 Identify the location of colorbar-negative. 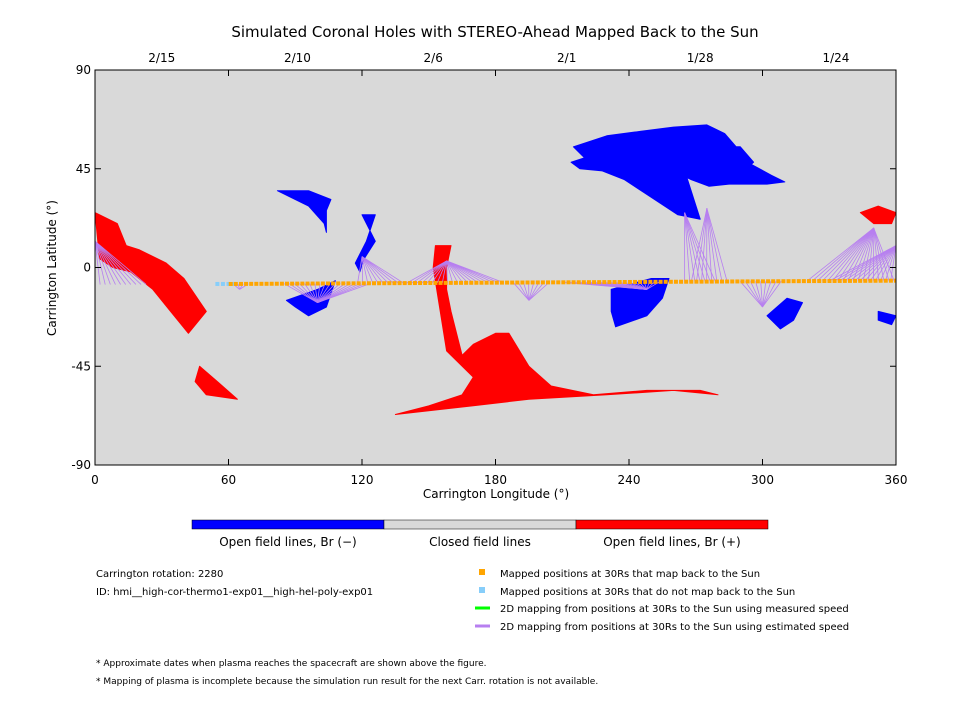
(288, 524).